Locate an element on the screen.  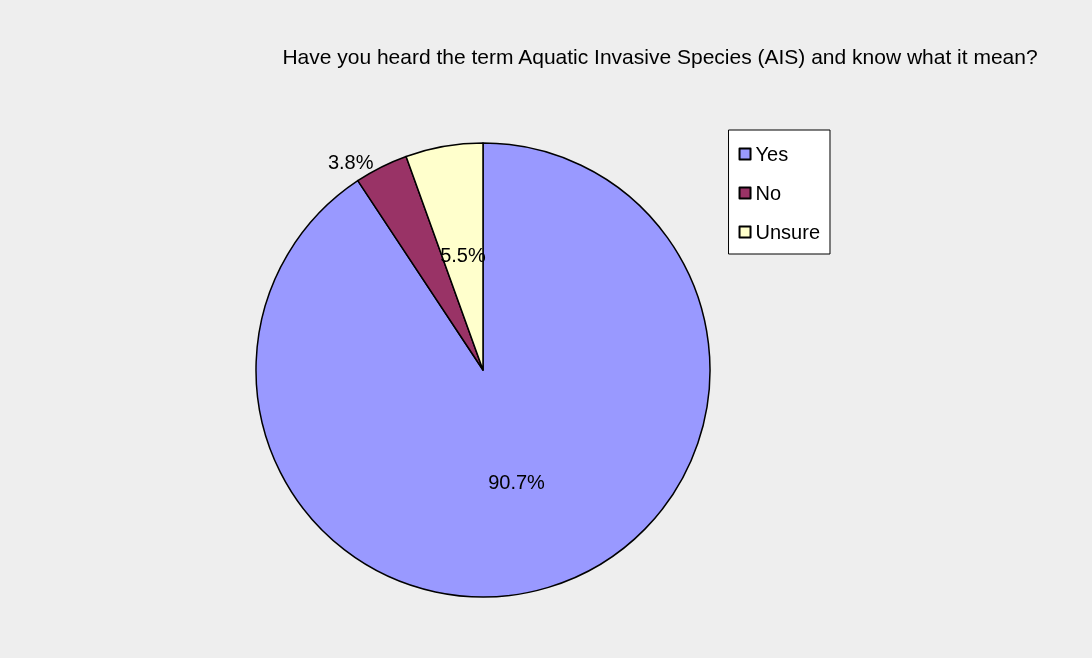
legend-label: No is located at coordinates (768, 193).